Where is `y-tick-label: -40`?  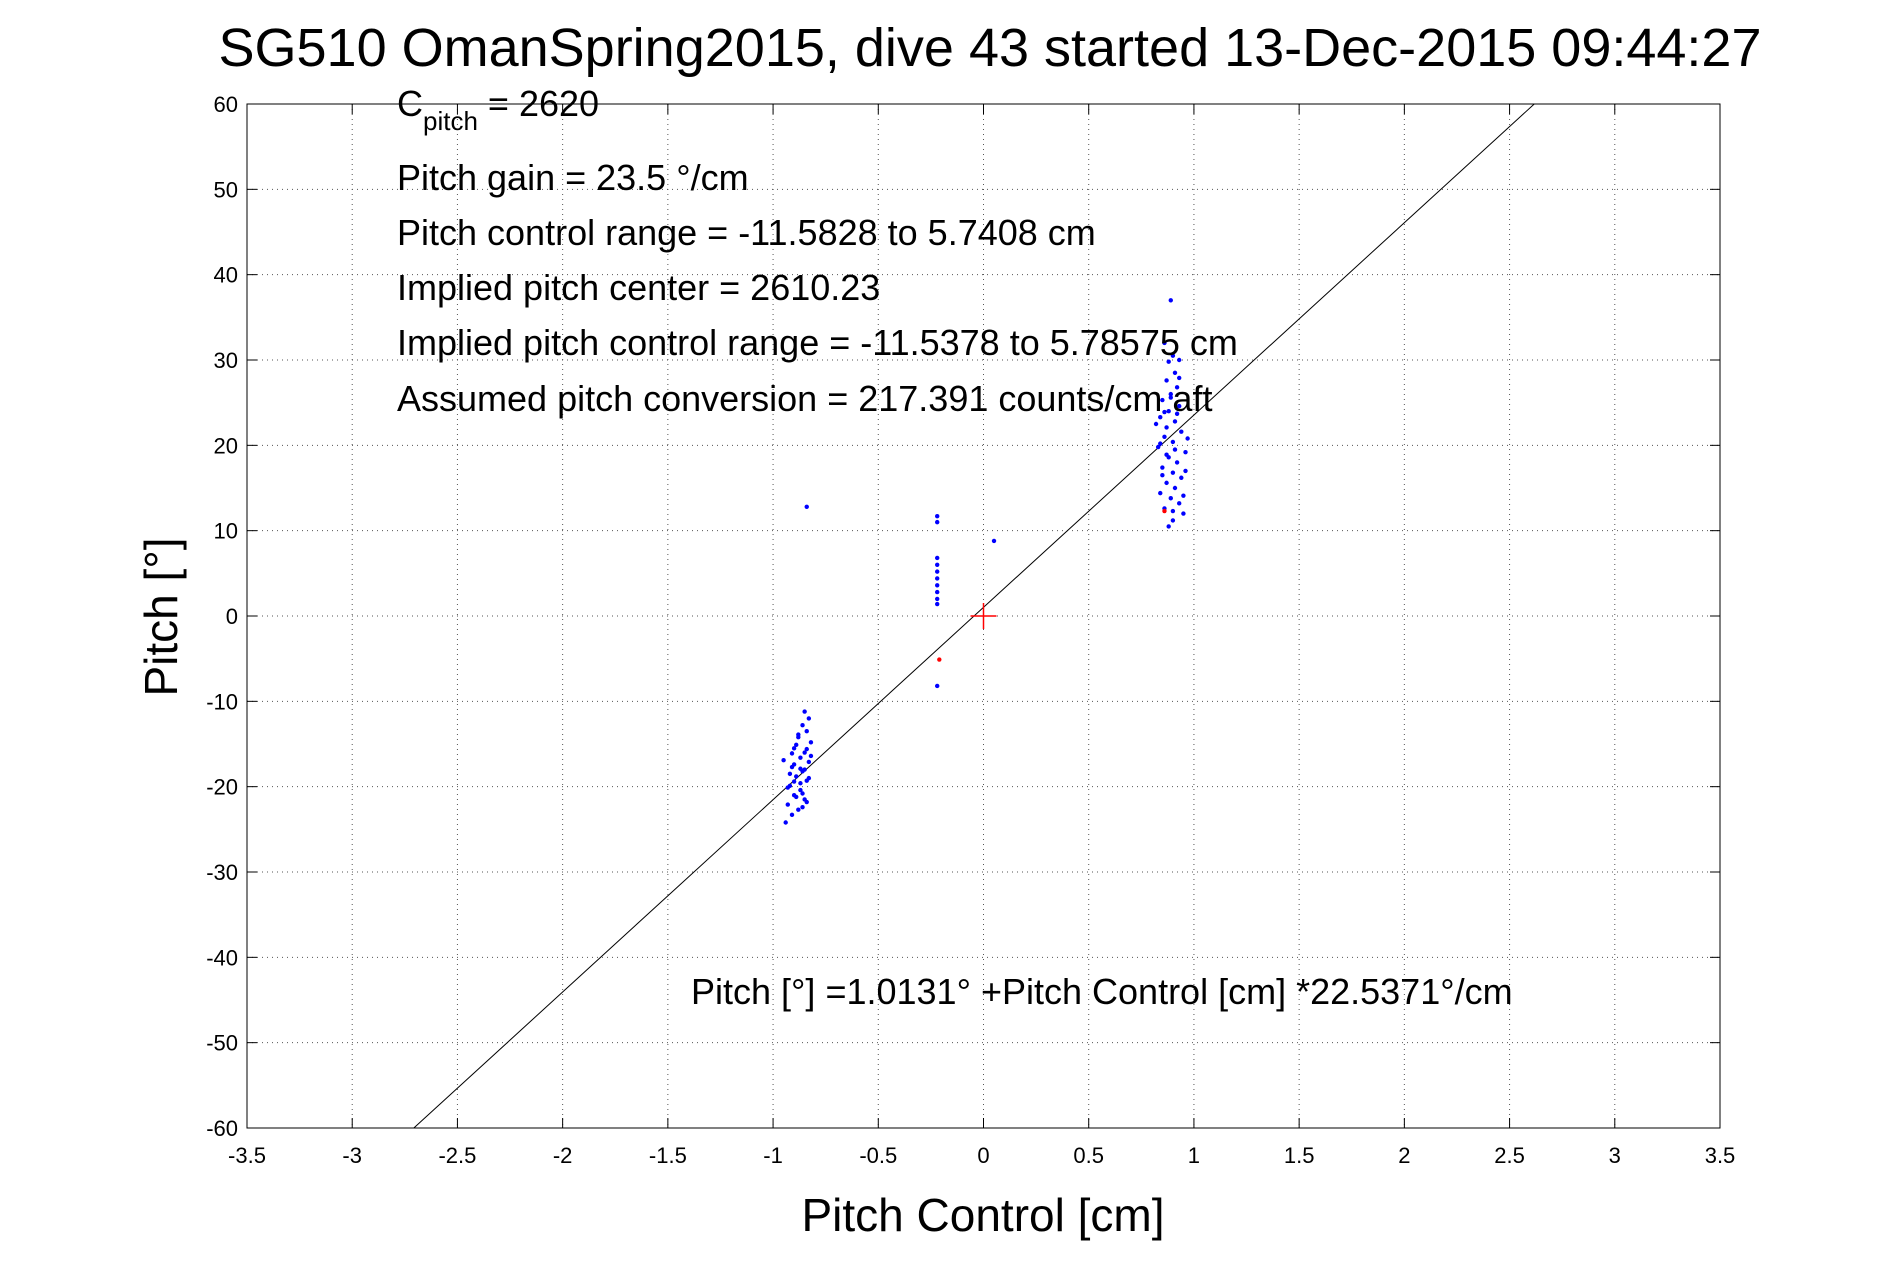 y-tick-label: -40 is located at coordinates (222, 957).